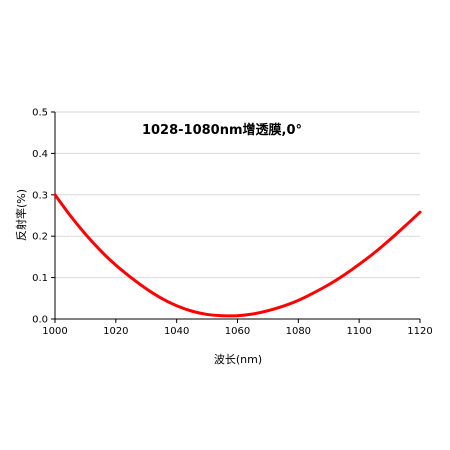 The width and height of the screenshot is (450, 450). I want to click on y-tick-label-1: 0.1, so click(40, 278).